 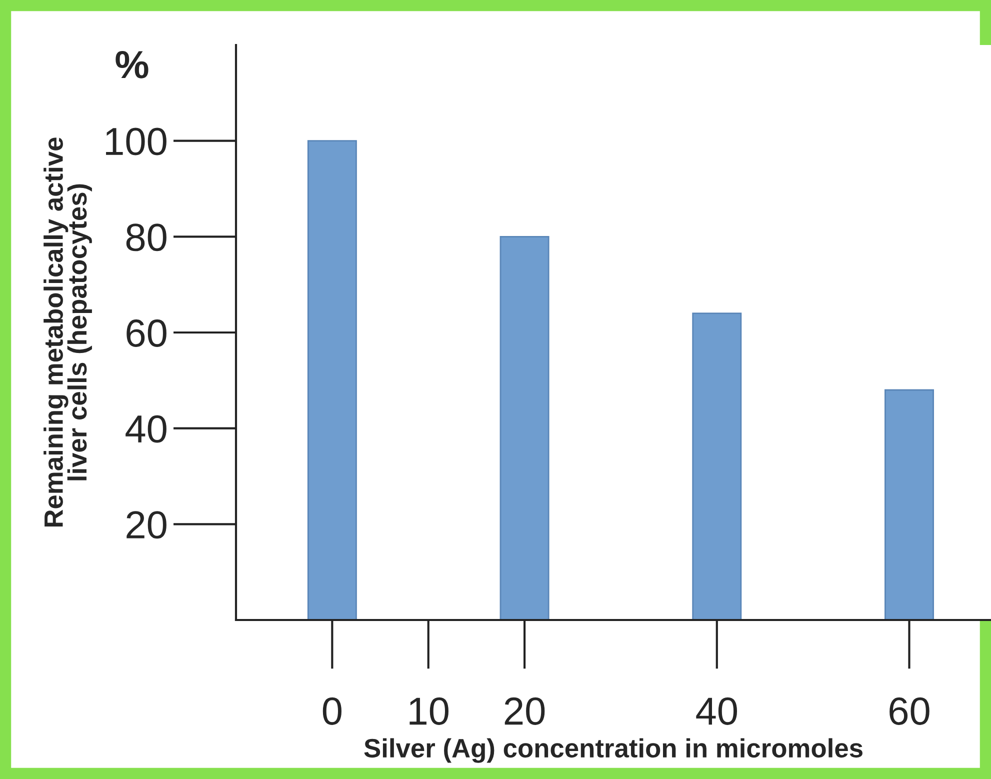 I want to click on y-tick-label: 60, so click(x=146, y=333).